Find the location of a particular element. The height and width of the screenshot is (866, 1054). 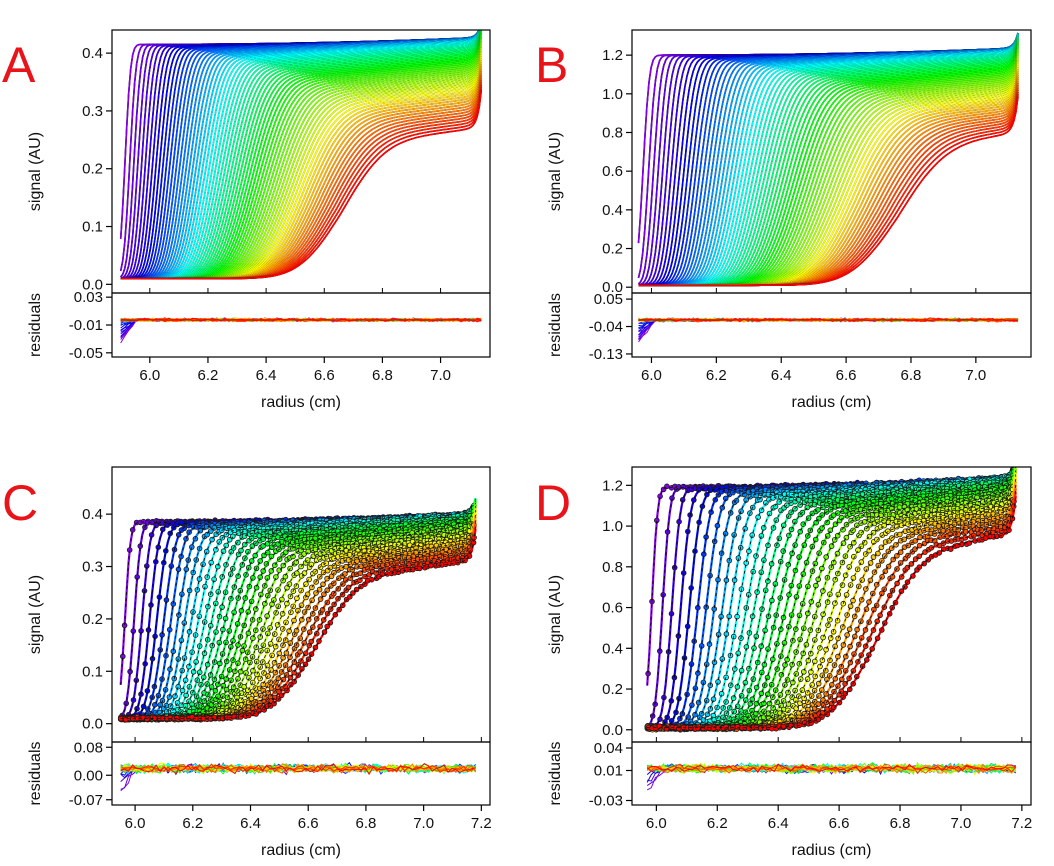

residual-tick-label: 0.03 is located at coordinates (88, 297).